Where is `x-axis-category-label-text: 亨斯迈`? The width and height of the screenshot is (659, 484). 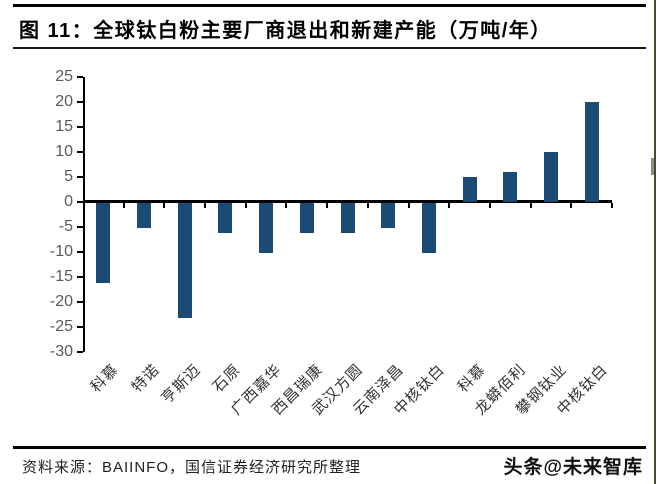 x-axis-category-label-text: 亨斯迈 is located at coordinates (180, 384).